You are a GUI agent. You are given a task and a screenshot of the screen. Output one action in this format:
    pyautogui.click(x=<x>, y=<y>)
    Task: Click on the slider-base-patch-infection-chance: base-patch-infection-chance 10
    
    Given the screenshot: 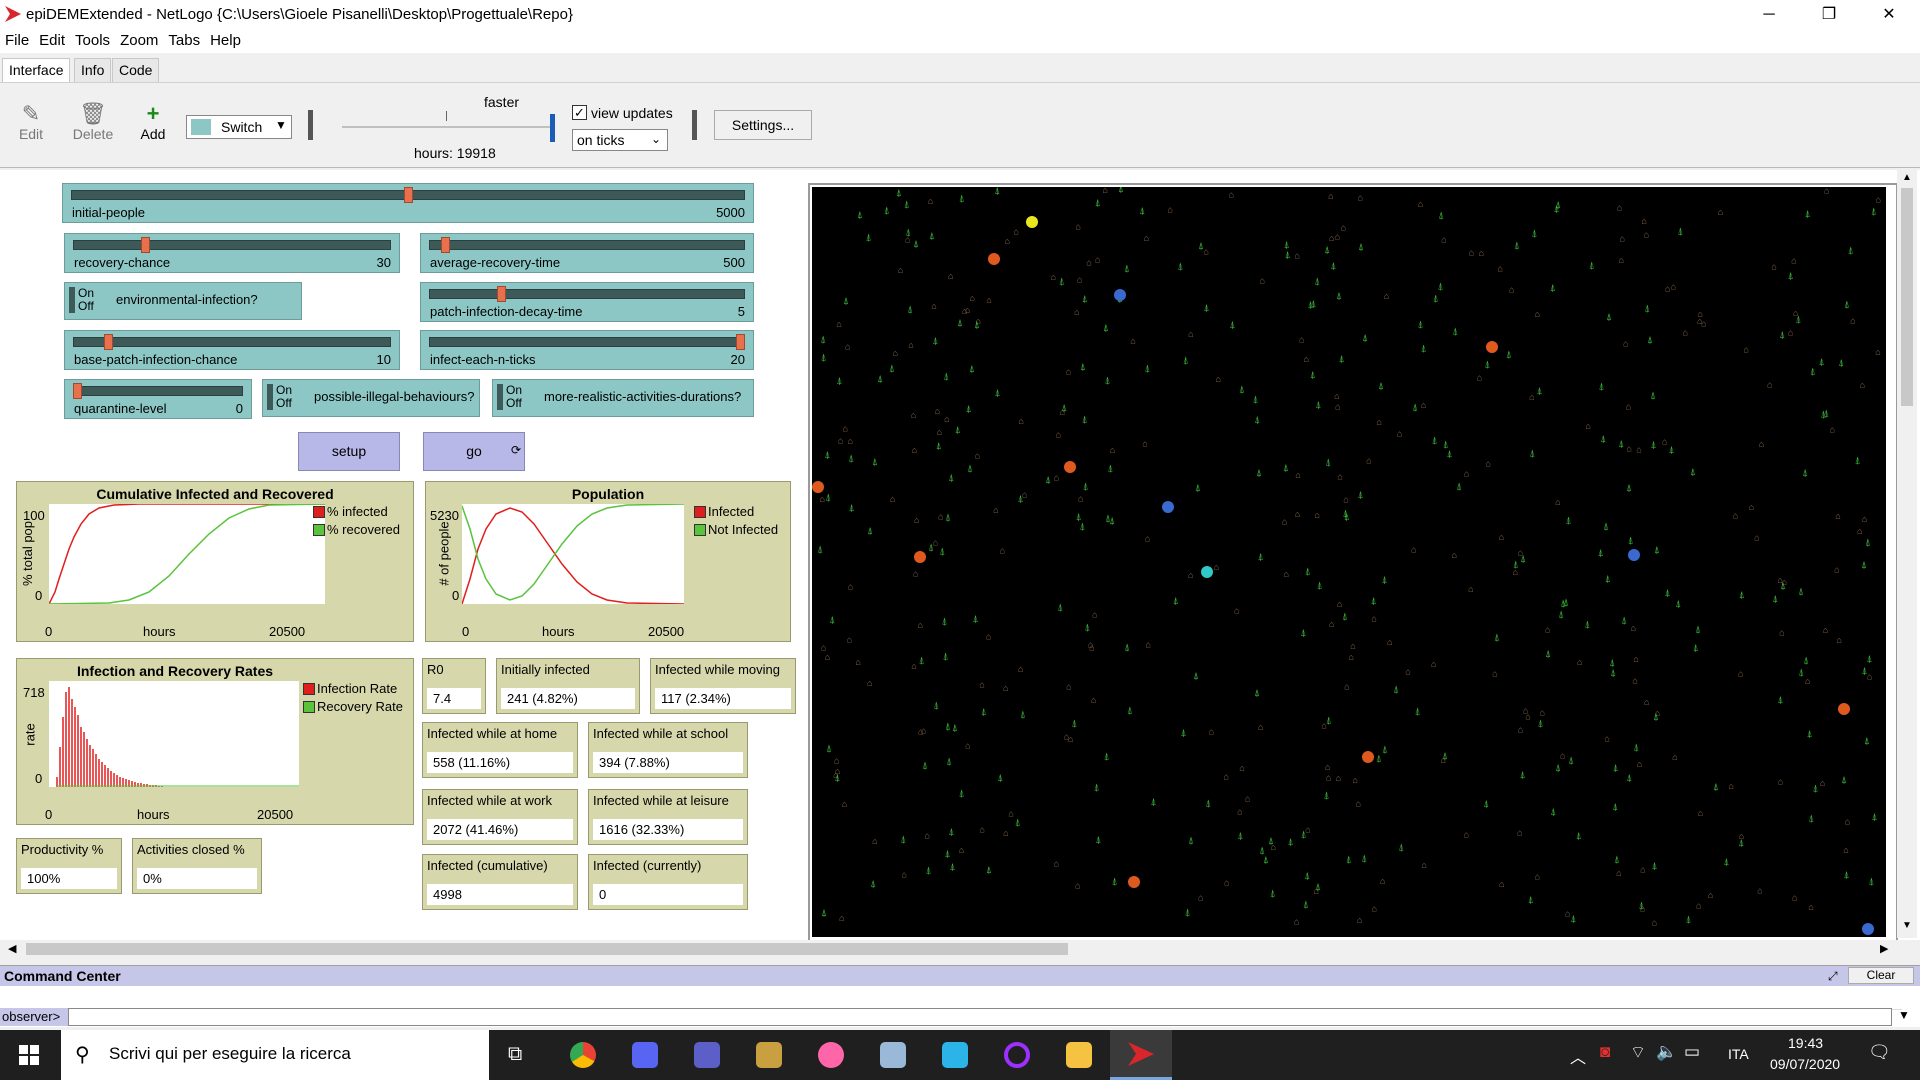 What is the action you would take?
    pyautogui.click(x=232, y=350)
    